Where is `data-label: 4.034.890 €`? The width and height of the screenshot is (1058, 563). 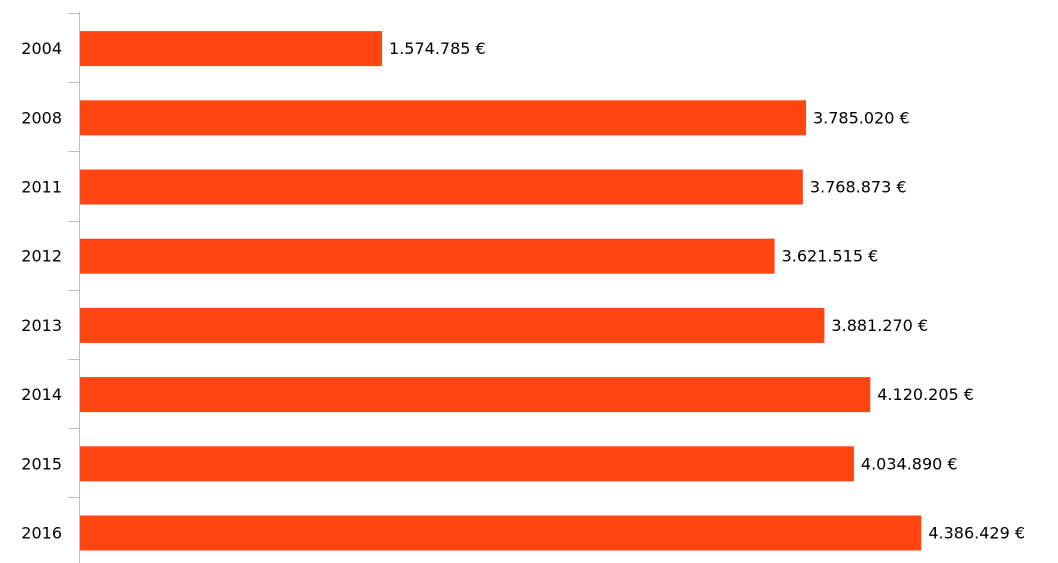
data-label: 4.034.890 € is located at coordinates (909, 463).